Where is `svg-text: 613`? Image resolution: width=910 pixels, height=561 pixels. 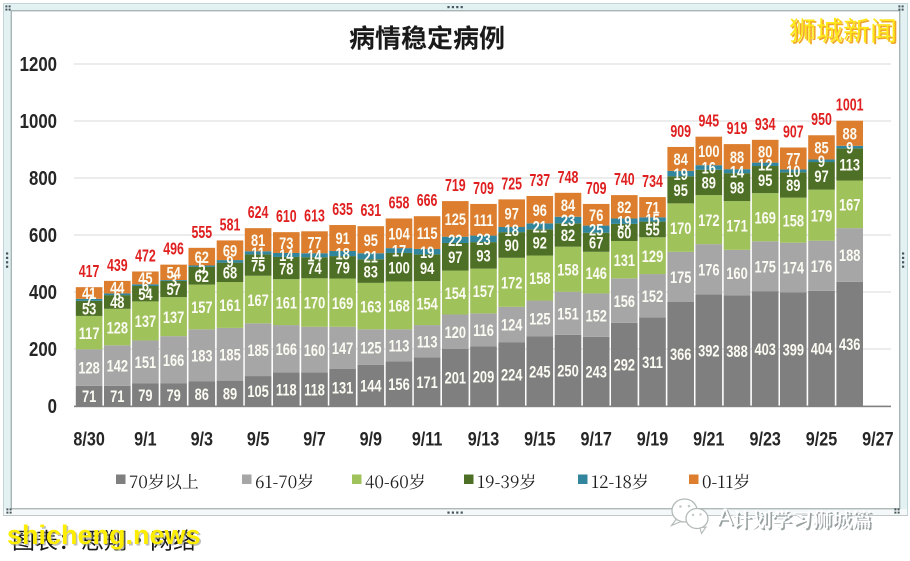 svg-text: 613 is located at coordinates (314, 216).